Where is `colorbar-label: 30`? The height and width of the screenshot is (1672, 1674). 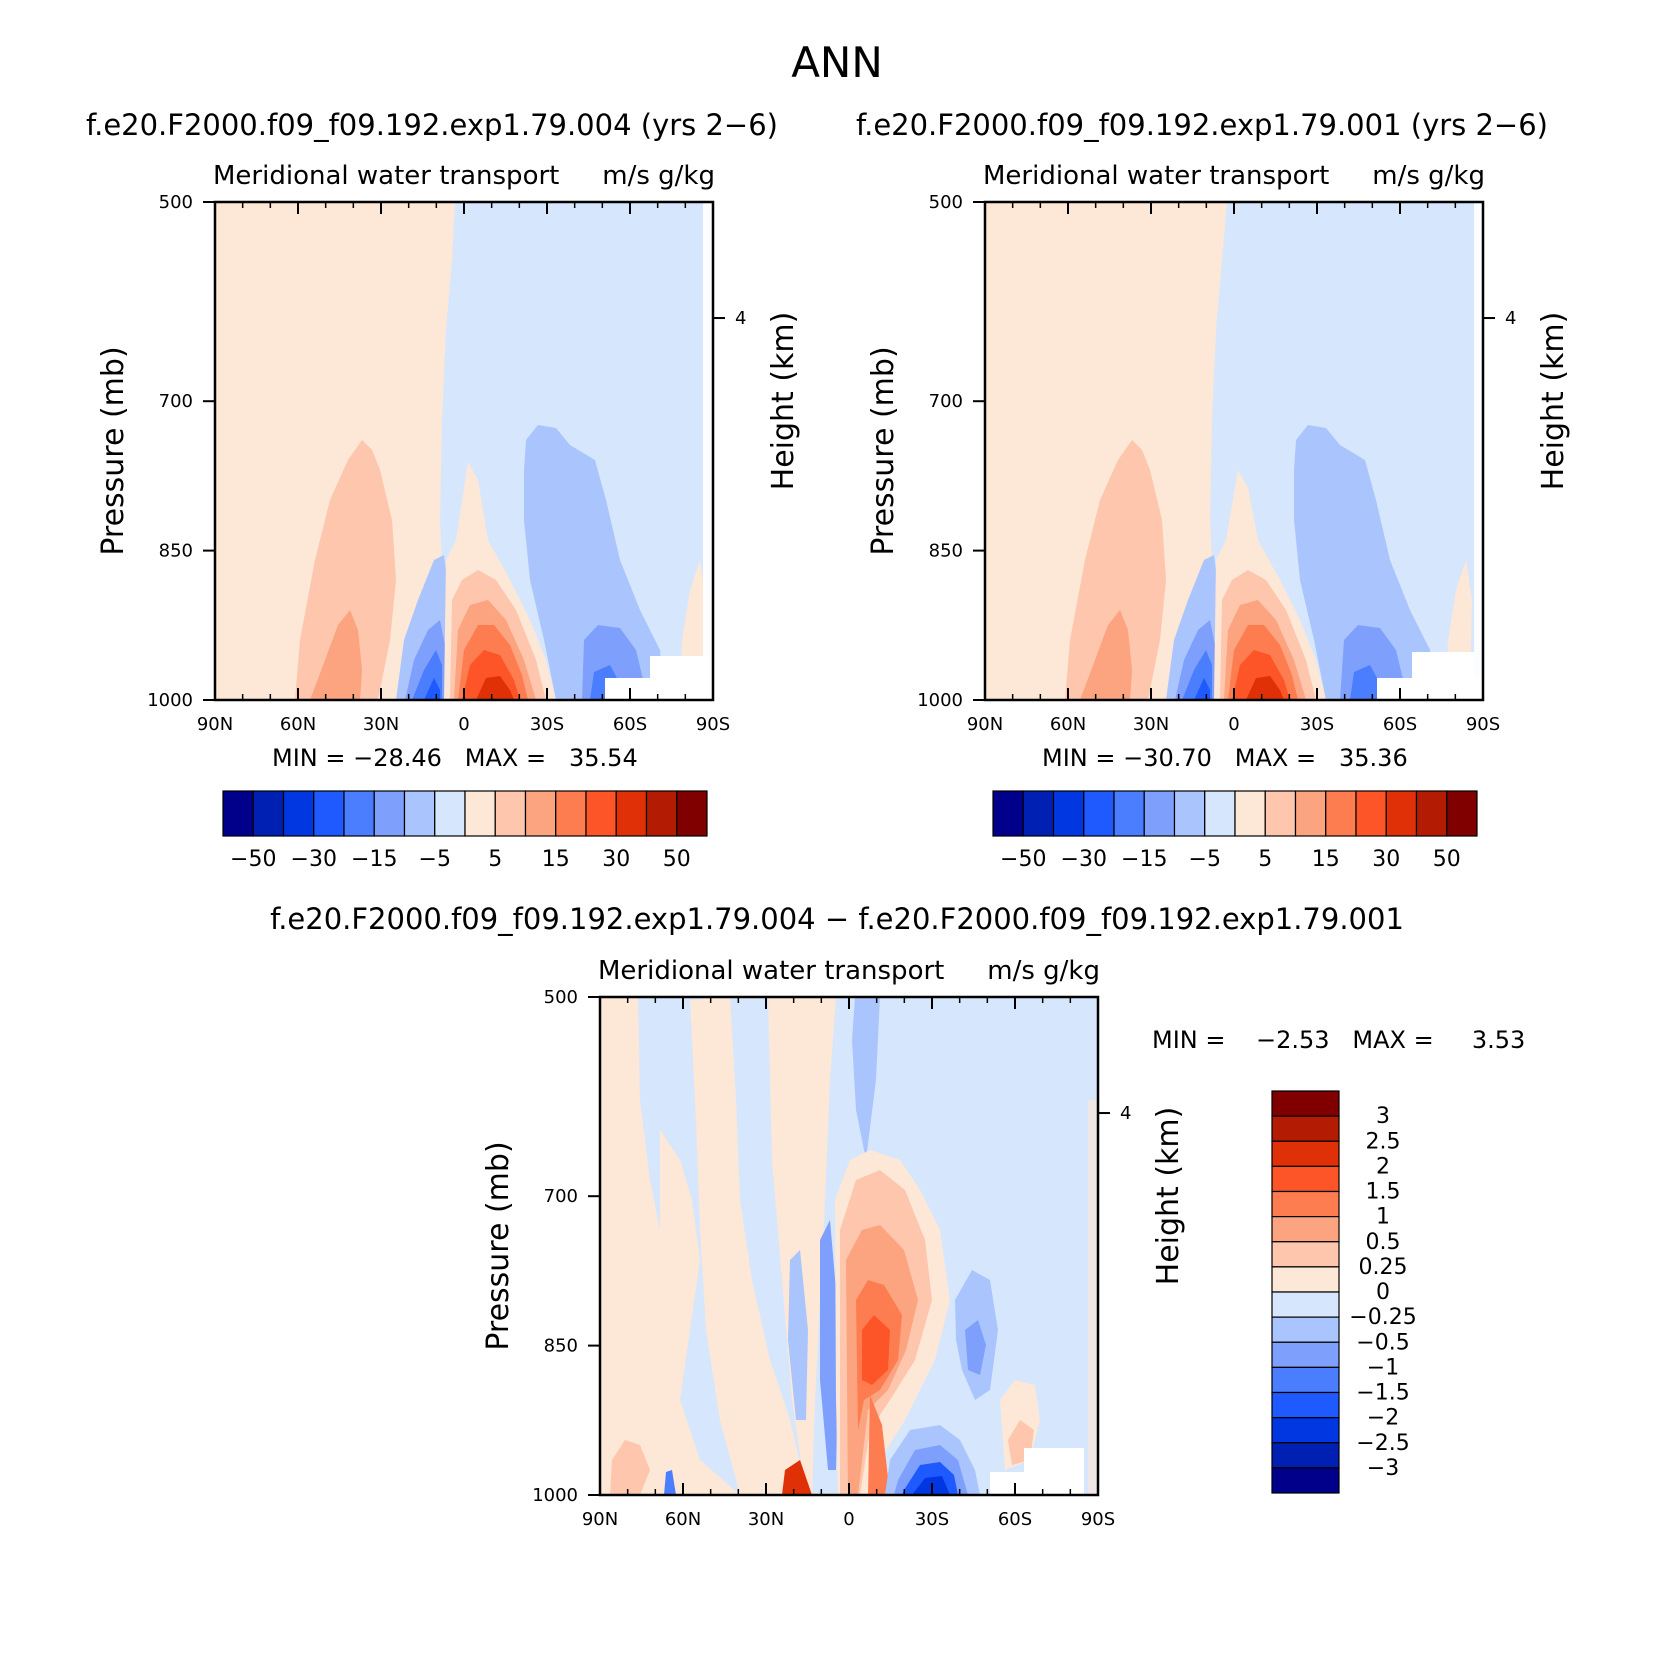
colorbar-label: 30 is located at coordinates (1386, 859).